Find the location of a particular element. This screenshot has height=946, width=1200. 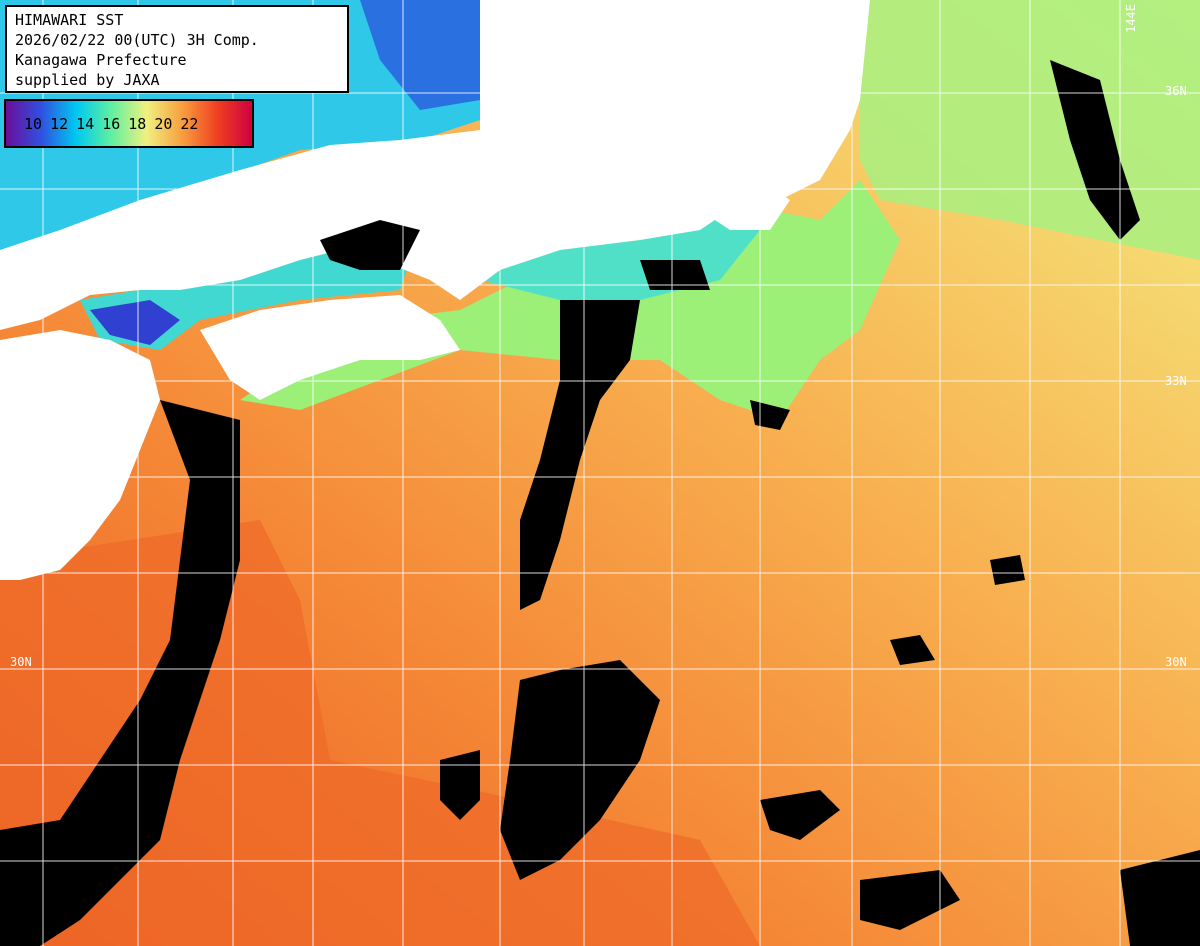

provider-prefecture: Kanagawa Prefecture is located at coordinates (101, 60).